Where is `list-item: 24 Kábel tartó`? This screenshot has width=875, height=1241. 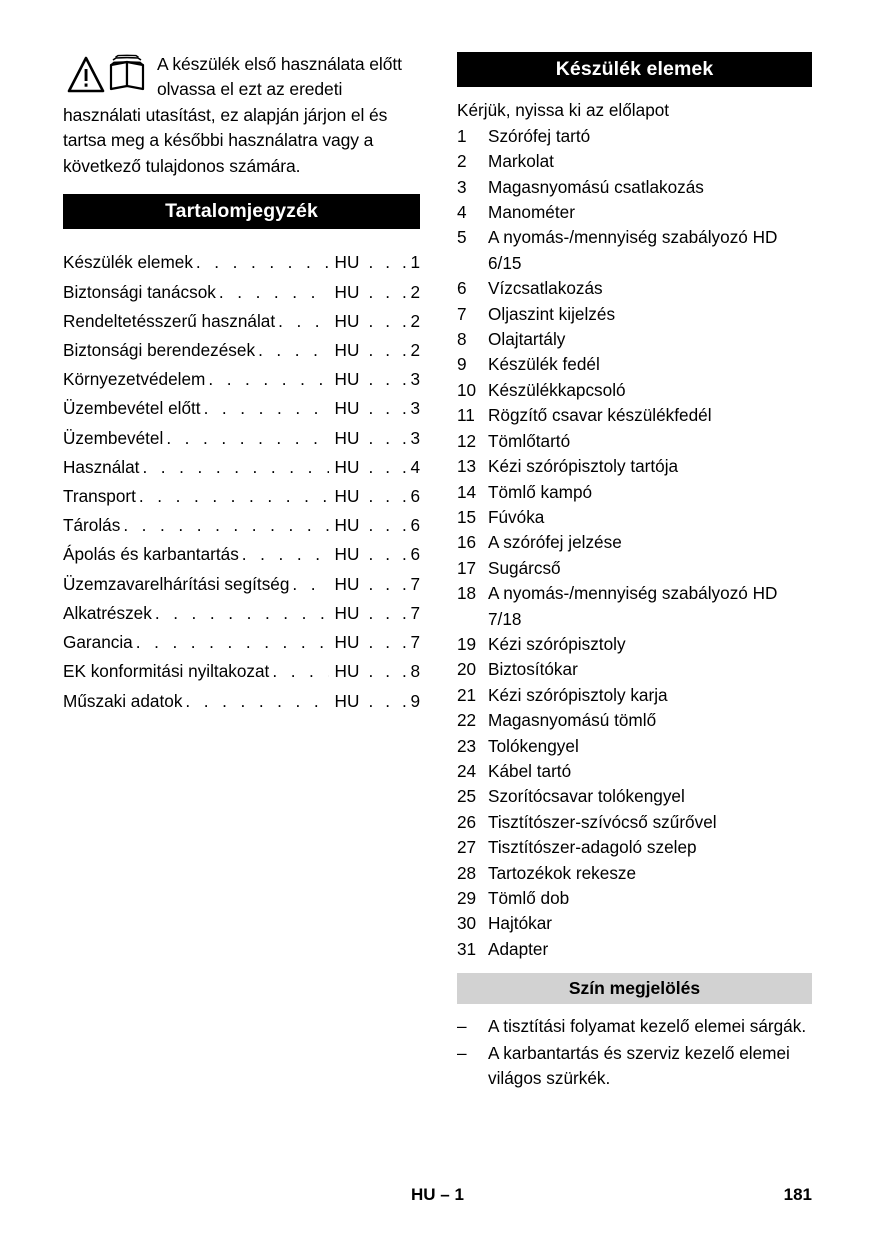
list-item: 24 Kábel tartó is located at coordinates (634, 771).